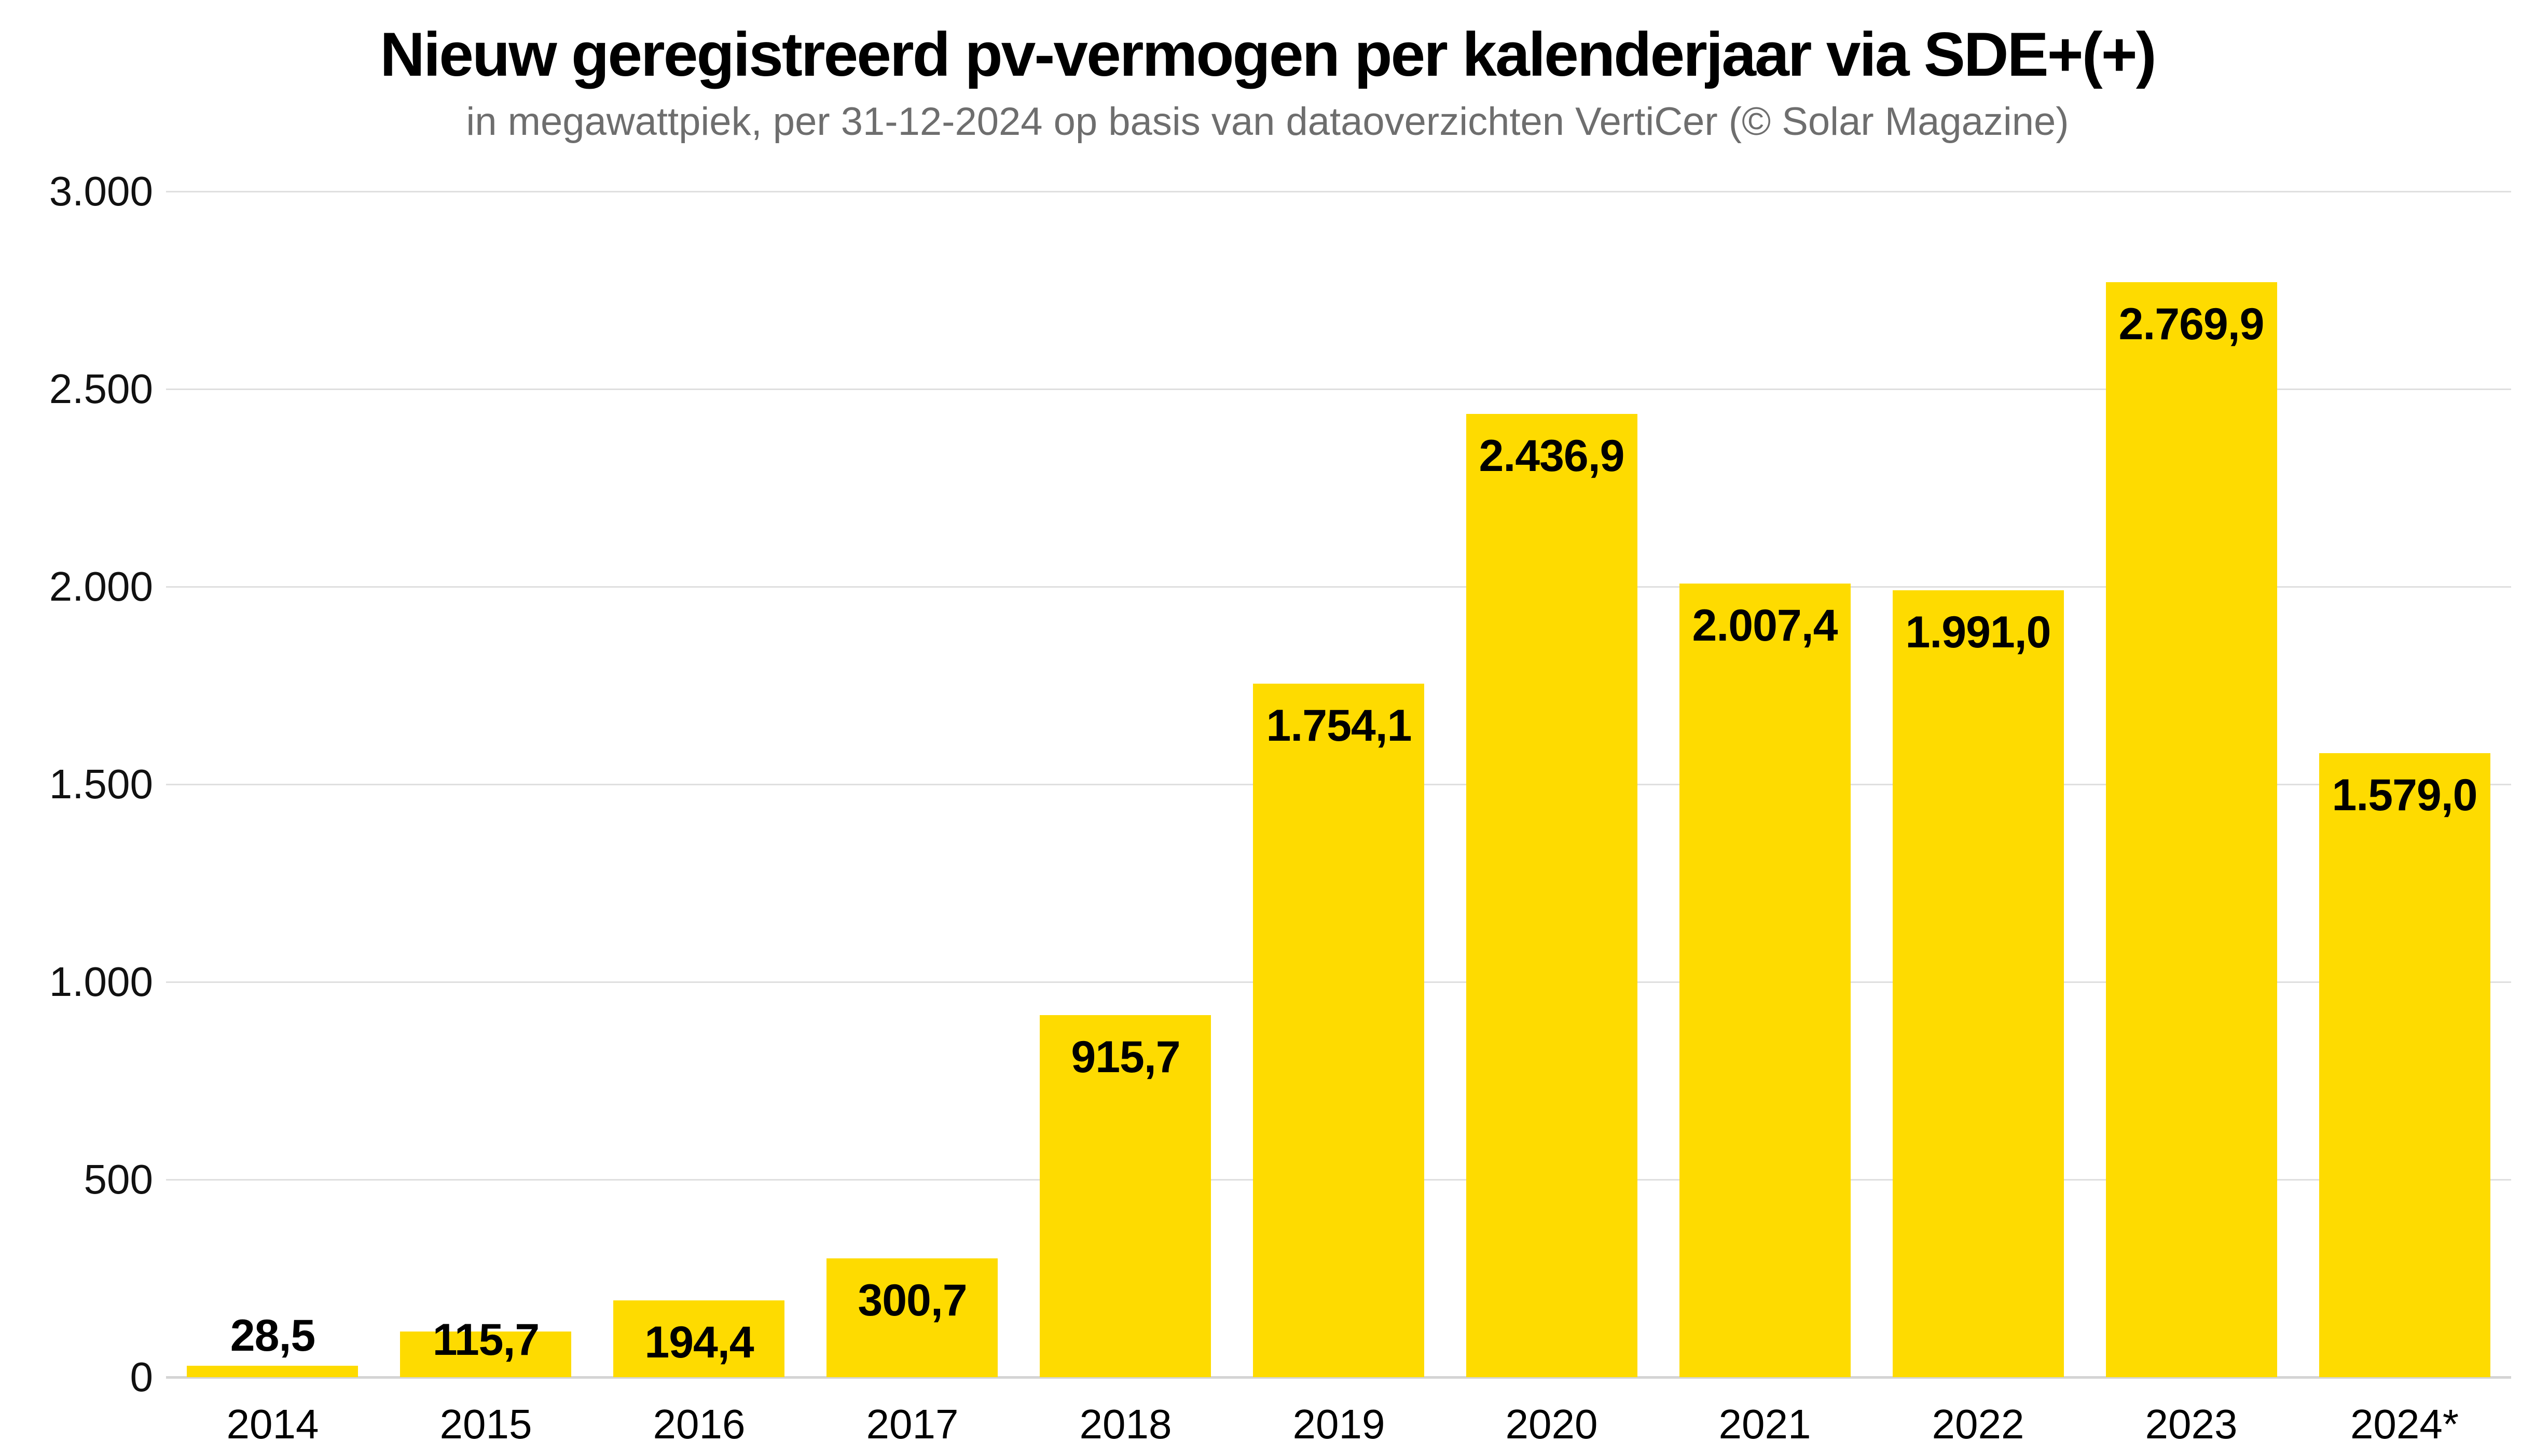 This screenshot has height=1456, width=2535. I want to click on bar-value-label: 300,7, so click(912, 1300).